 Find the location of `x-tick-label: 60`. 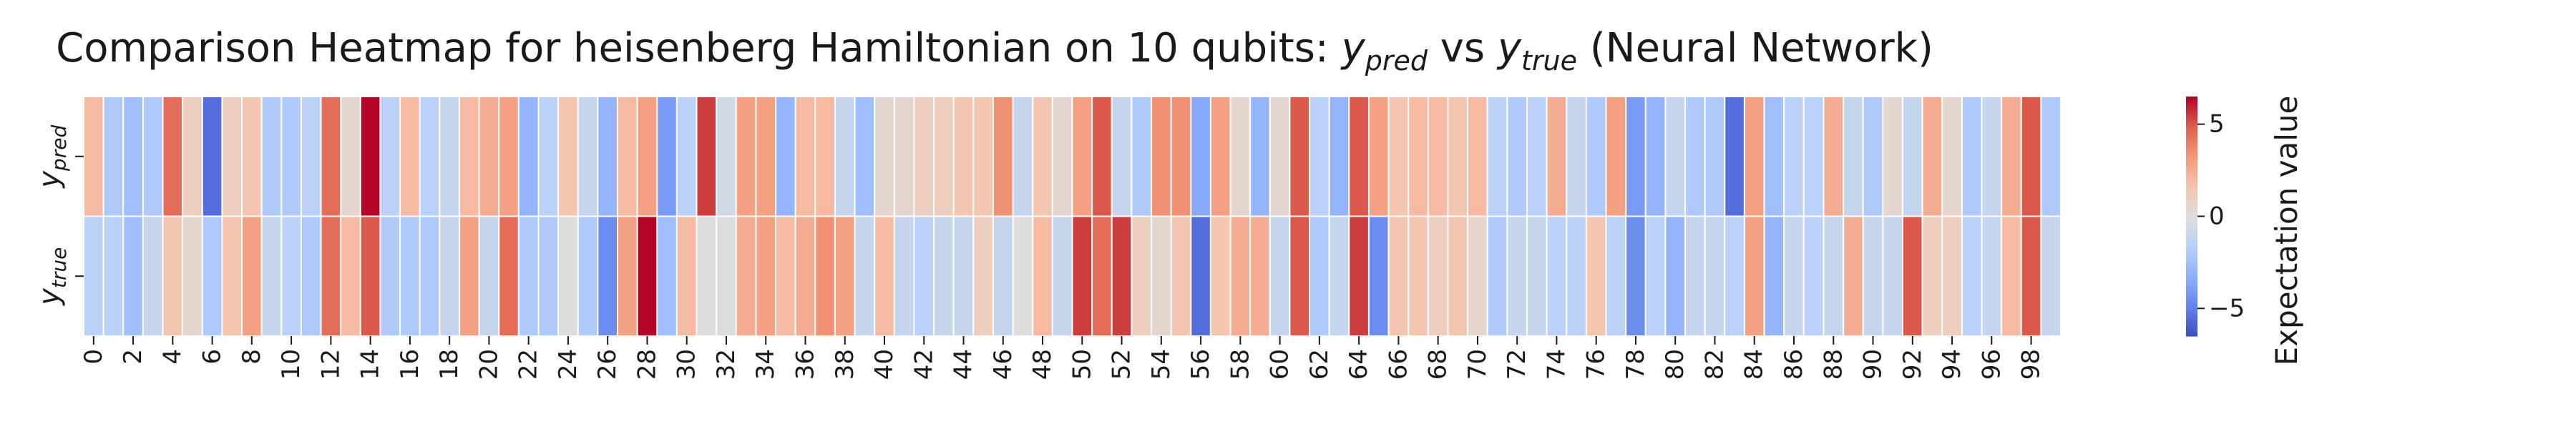

x-tick-label: 60 is located at coordinates (1280, 364).